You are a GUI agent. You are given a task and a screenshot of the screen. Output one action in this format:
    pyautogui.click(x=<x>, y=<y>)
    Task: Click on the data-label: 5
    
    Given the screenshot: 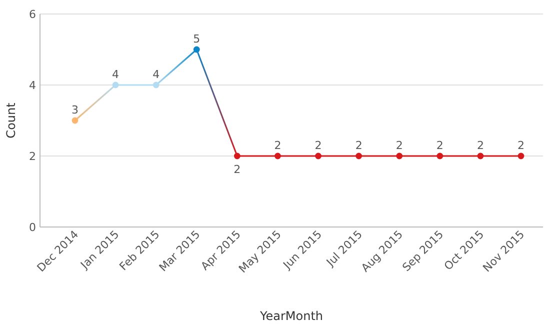 What is the action you would take?
    pyautogui.click(x=196, y=39)
    